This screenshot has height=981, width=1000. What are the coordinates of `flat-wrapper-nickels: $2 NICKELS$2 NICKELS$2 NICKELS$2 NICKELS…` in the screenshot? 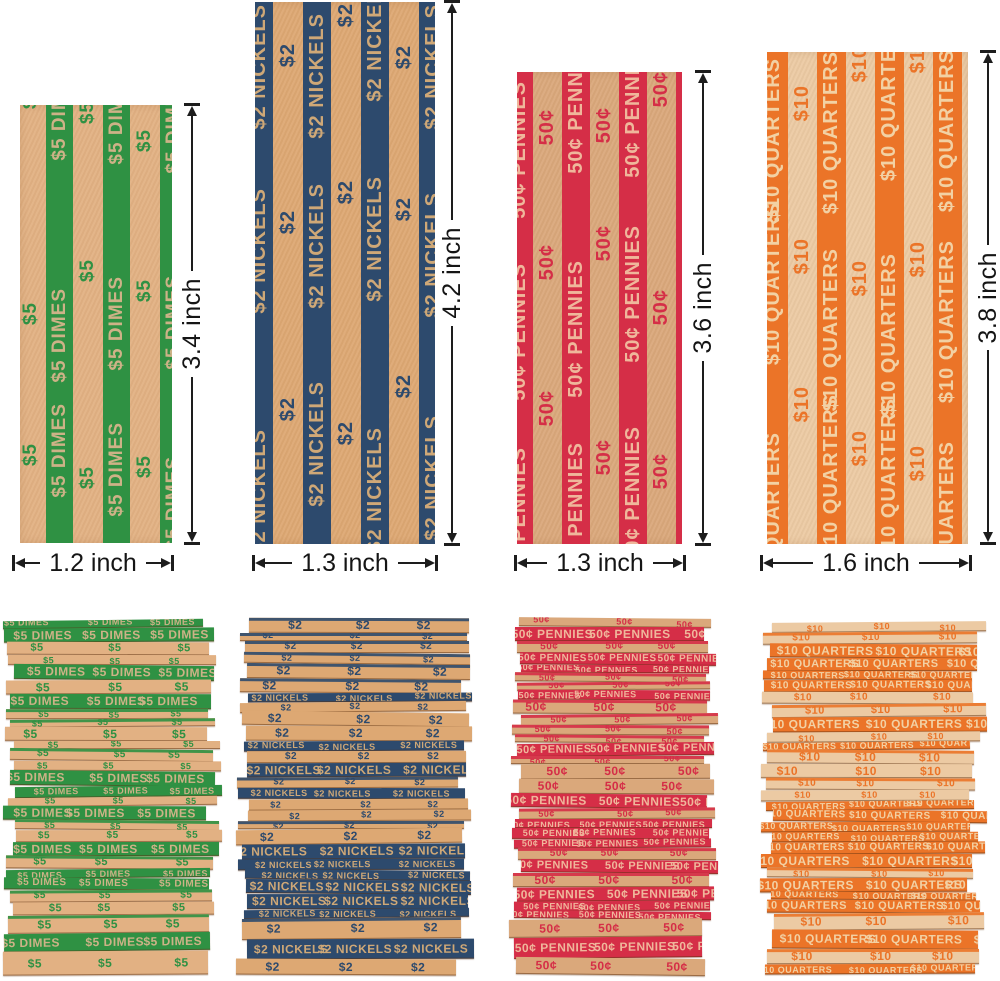 It's located at (345, 273).